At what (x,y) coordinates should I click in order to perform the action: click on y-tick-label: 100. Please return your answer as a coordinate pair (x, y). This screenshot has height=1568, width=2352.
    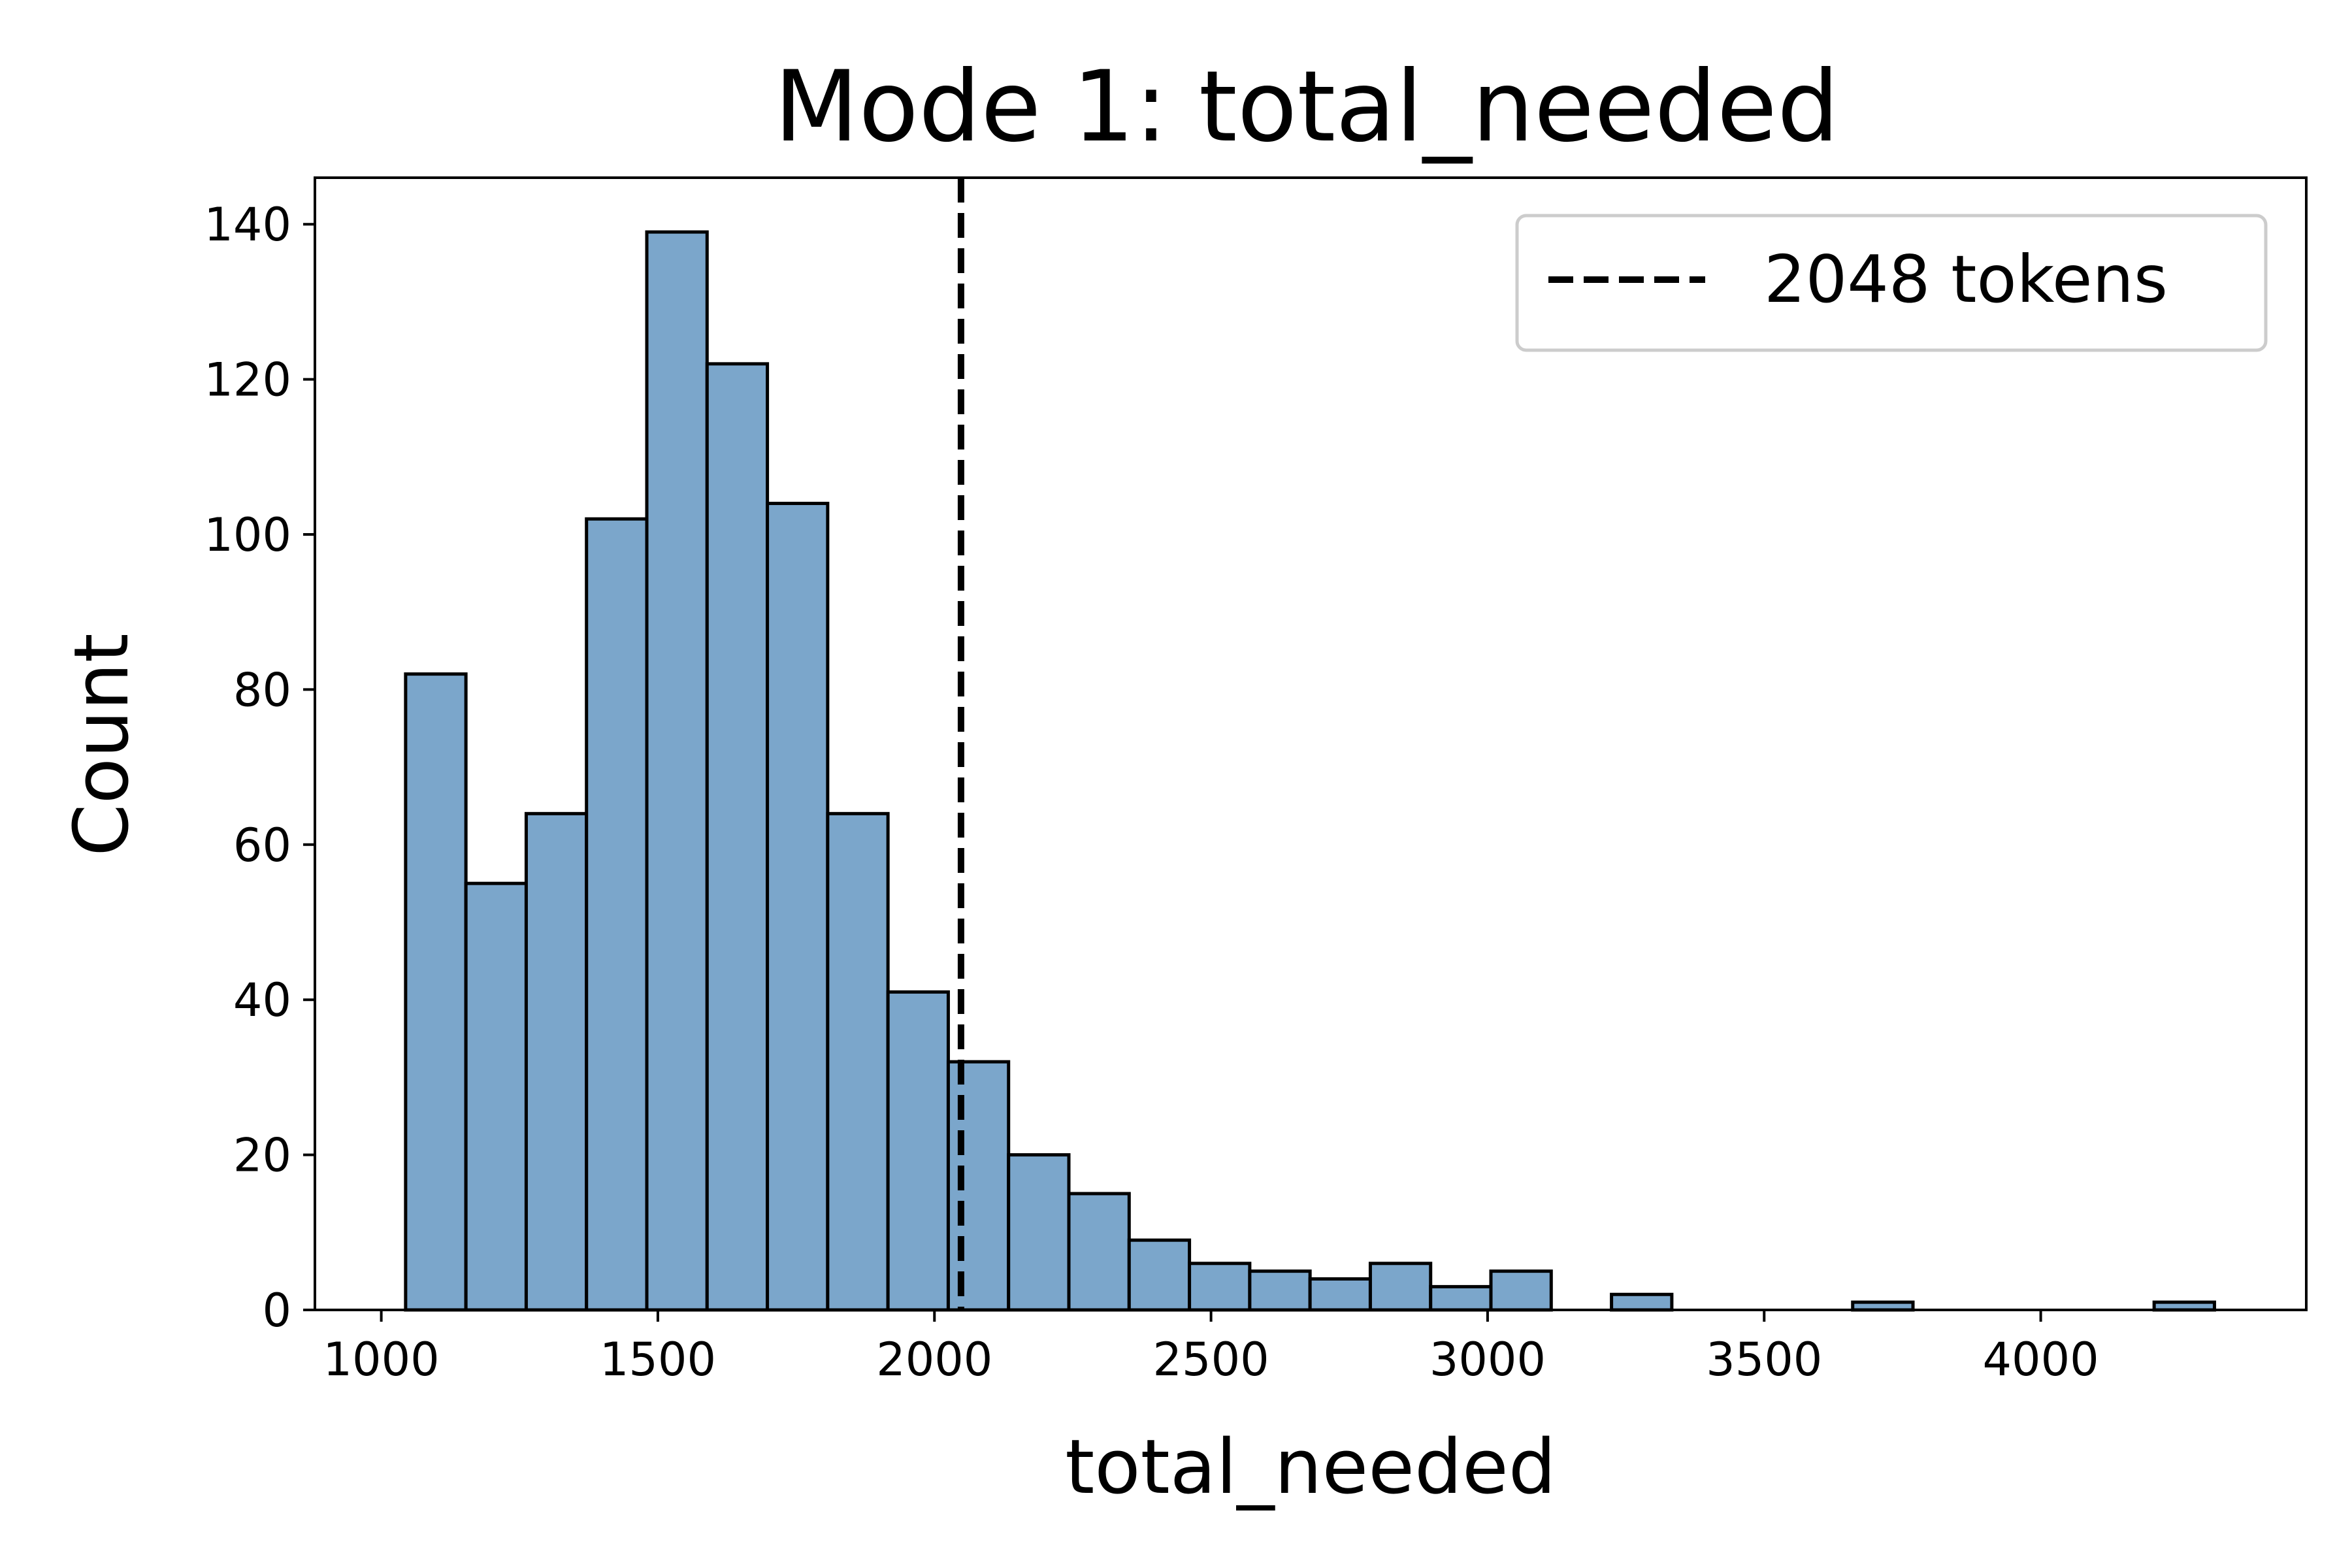
    Looking at the image, I should click on (247, 535).